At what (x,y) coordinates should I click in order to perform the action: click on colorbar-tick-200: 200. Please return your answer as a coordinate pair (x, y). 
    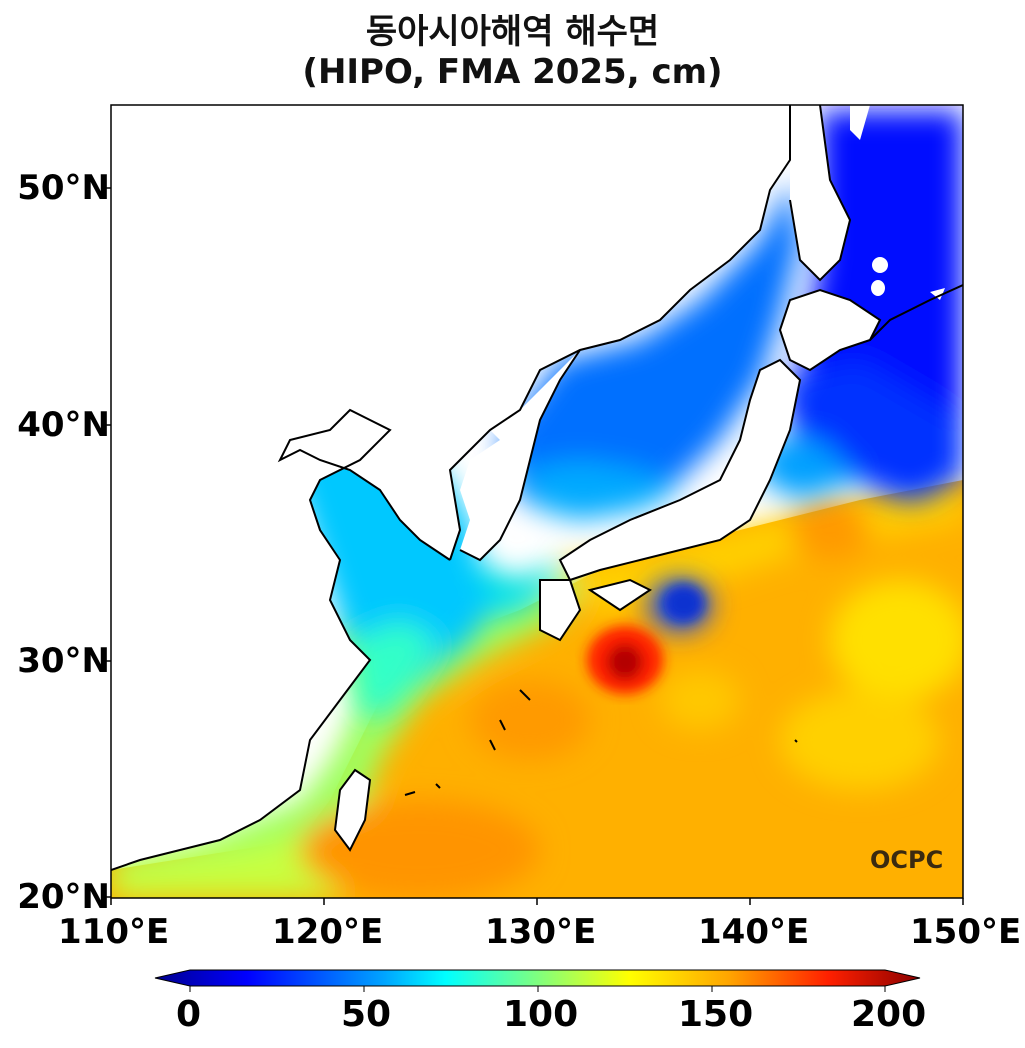
    Looking at the image, I should click on (889, 1014).